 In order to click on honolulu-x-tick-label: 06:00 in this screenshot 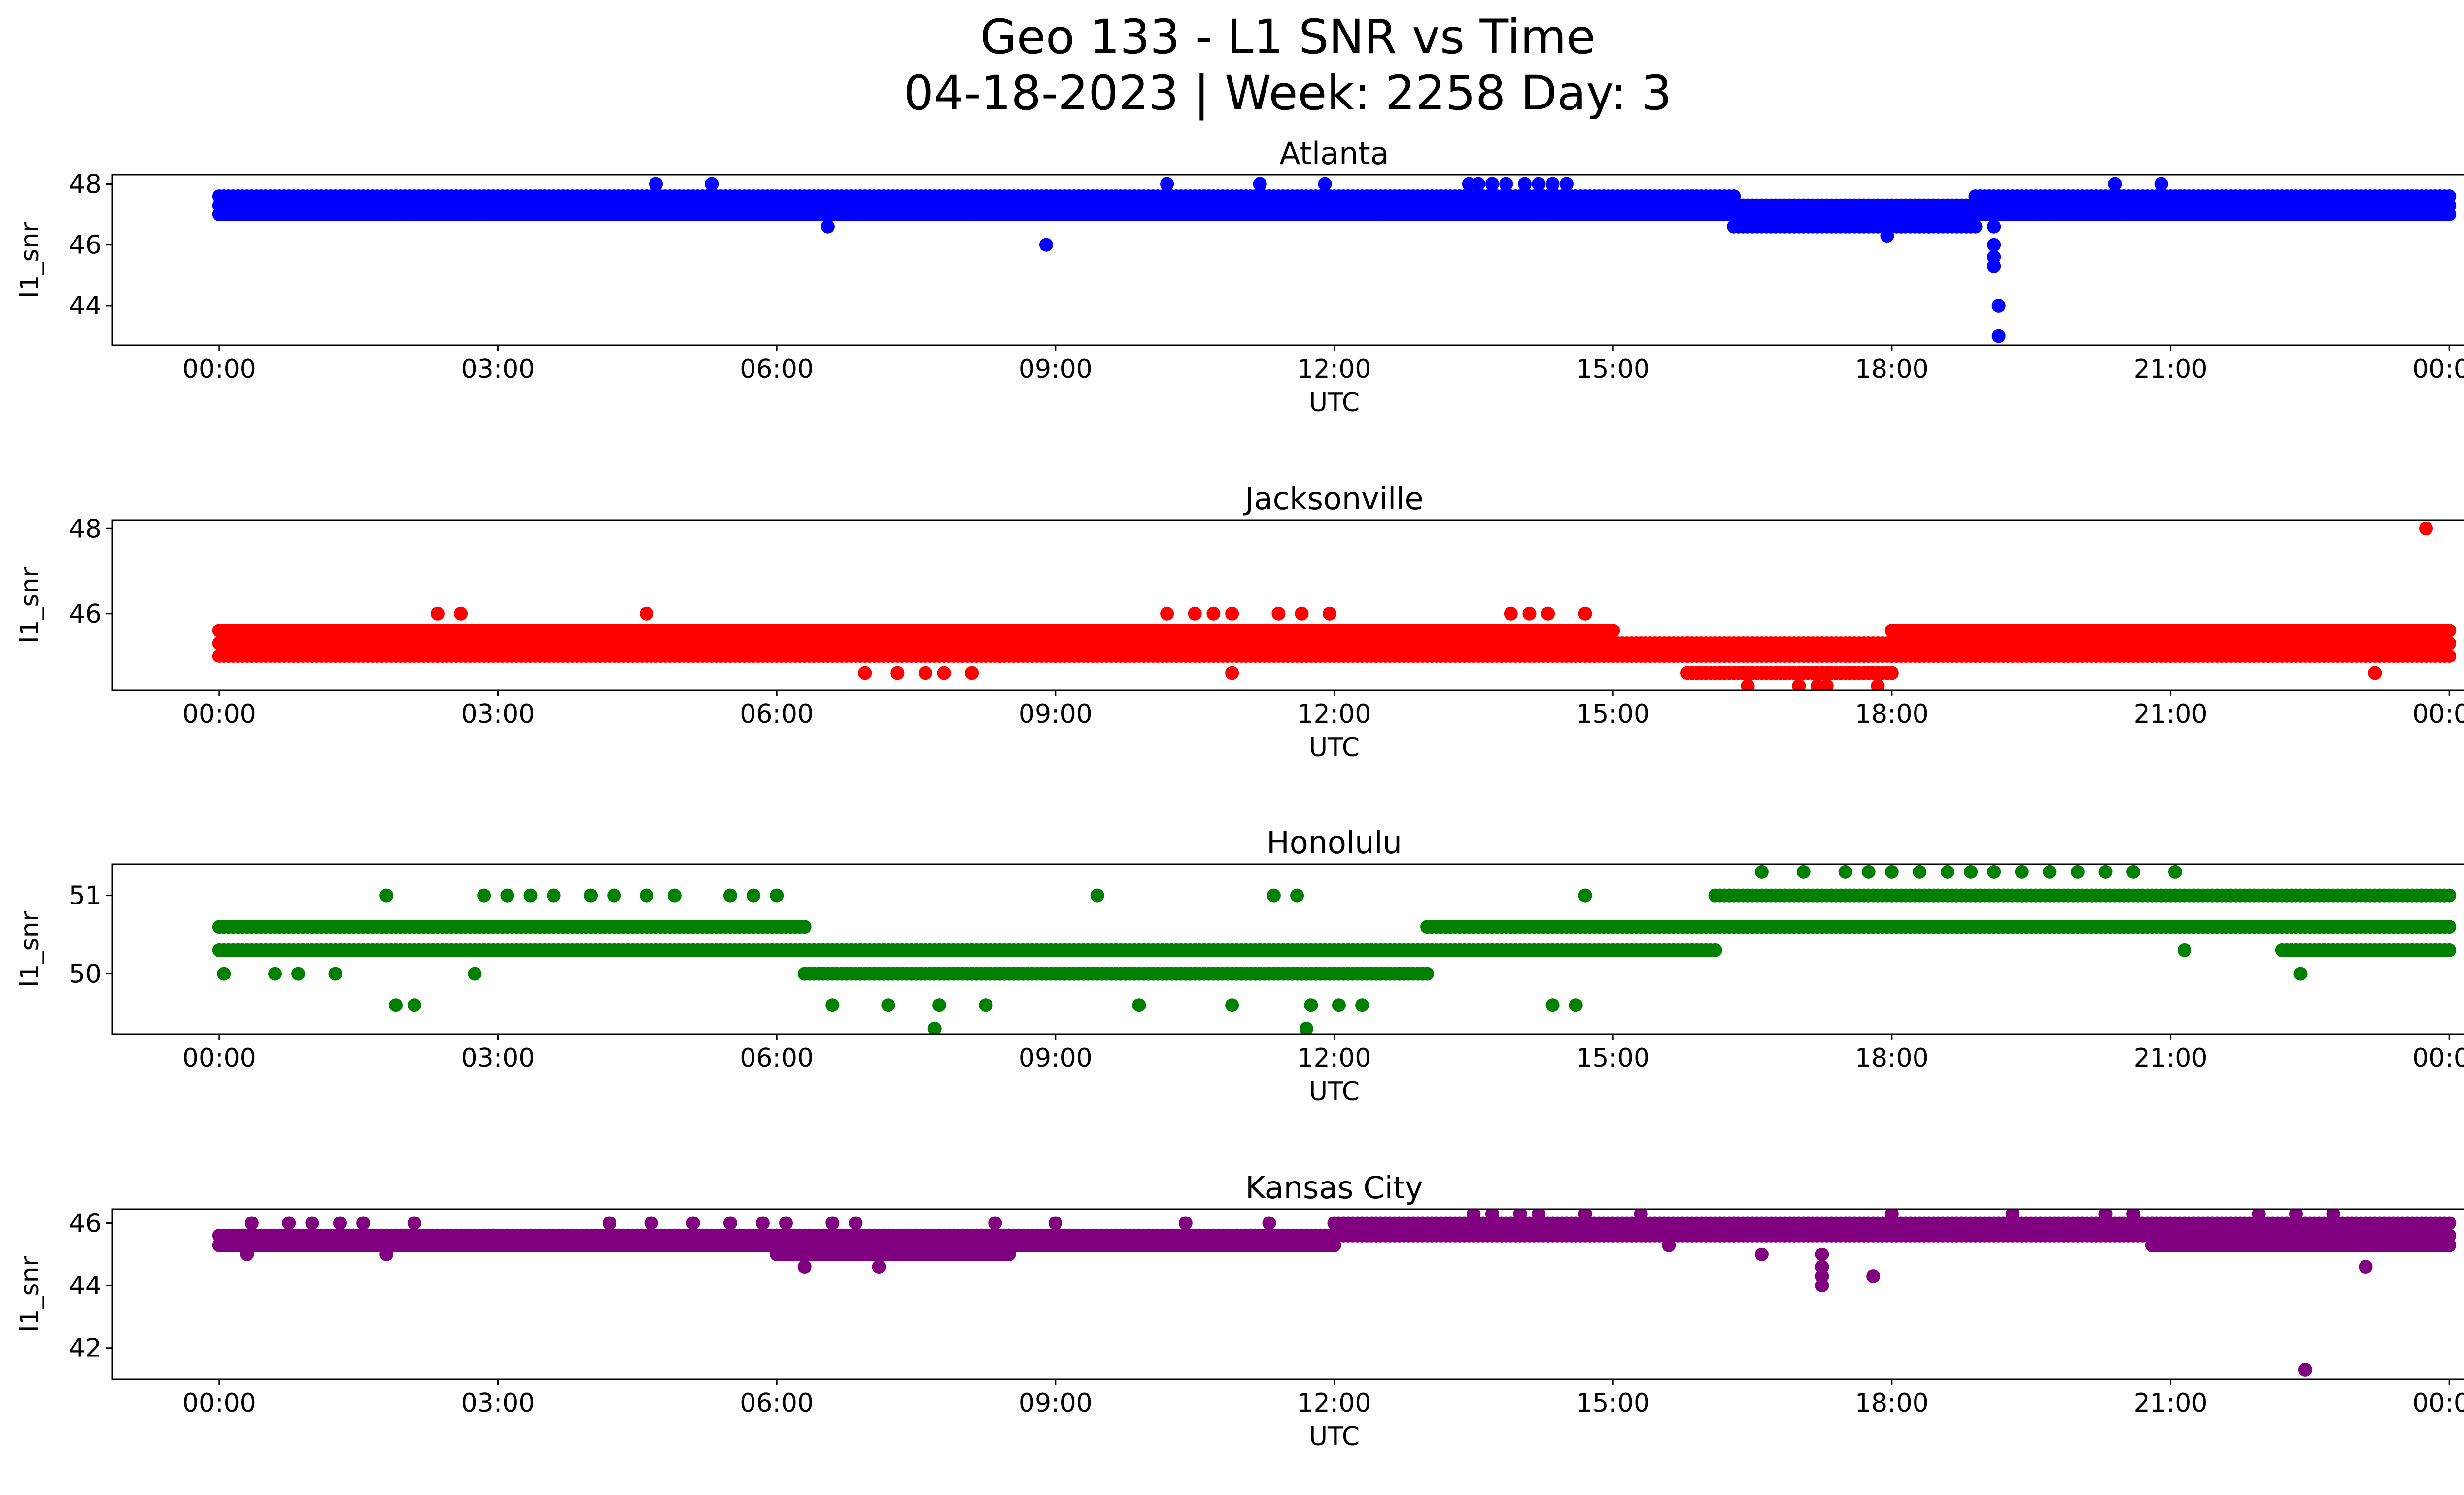, I will do `click(777, 1058)`.